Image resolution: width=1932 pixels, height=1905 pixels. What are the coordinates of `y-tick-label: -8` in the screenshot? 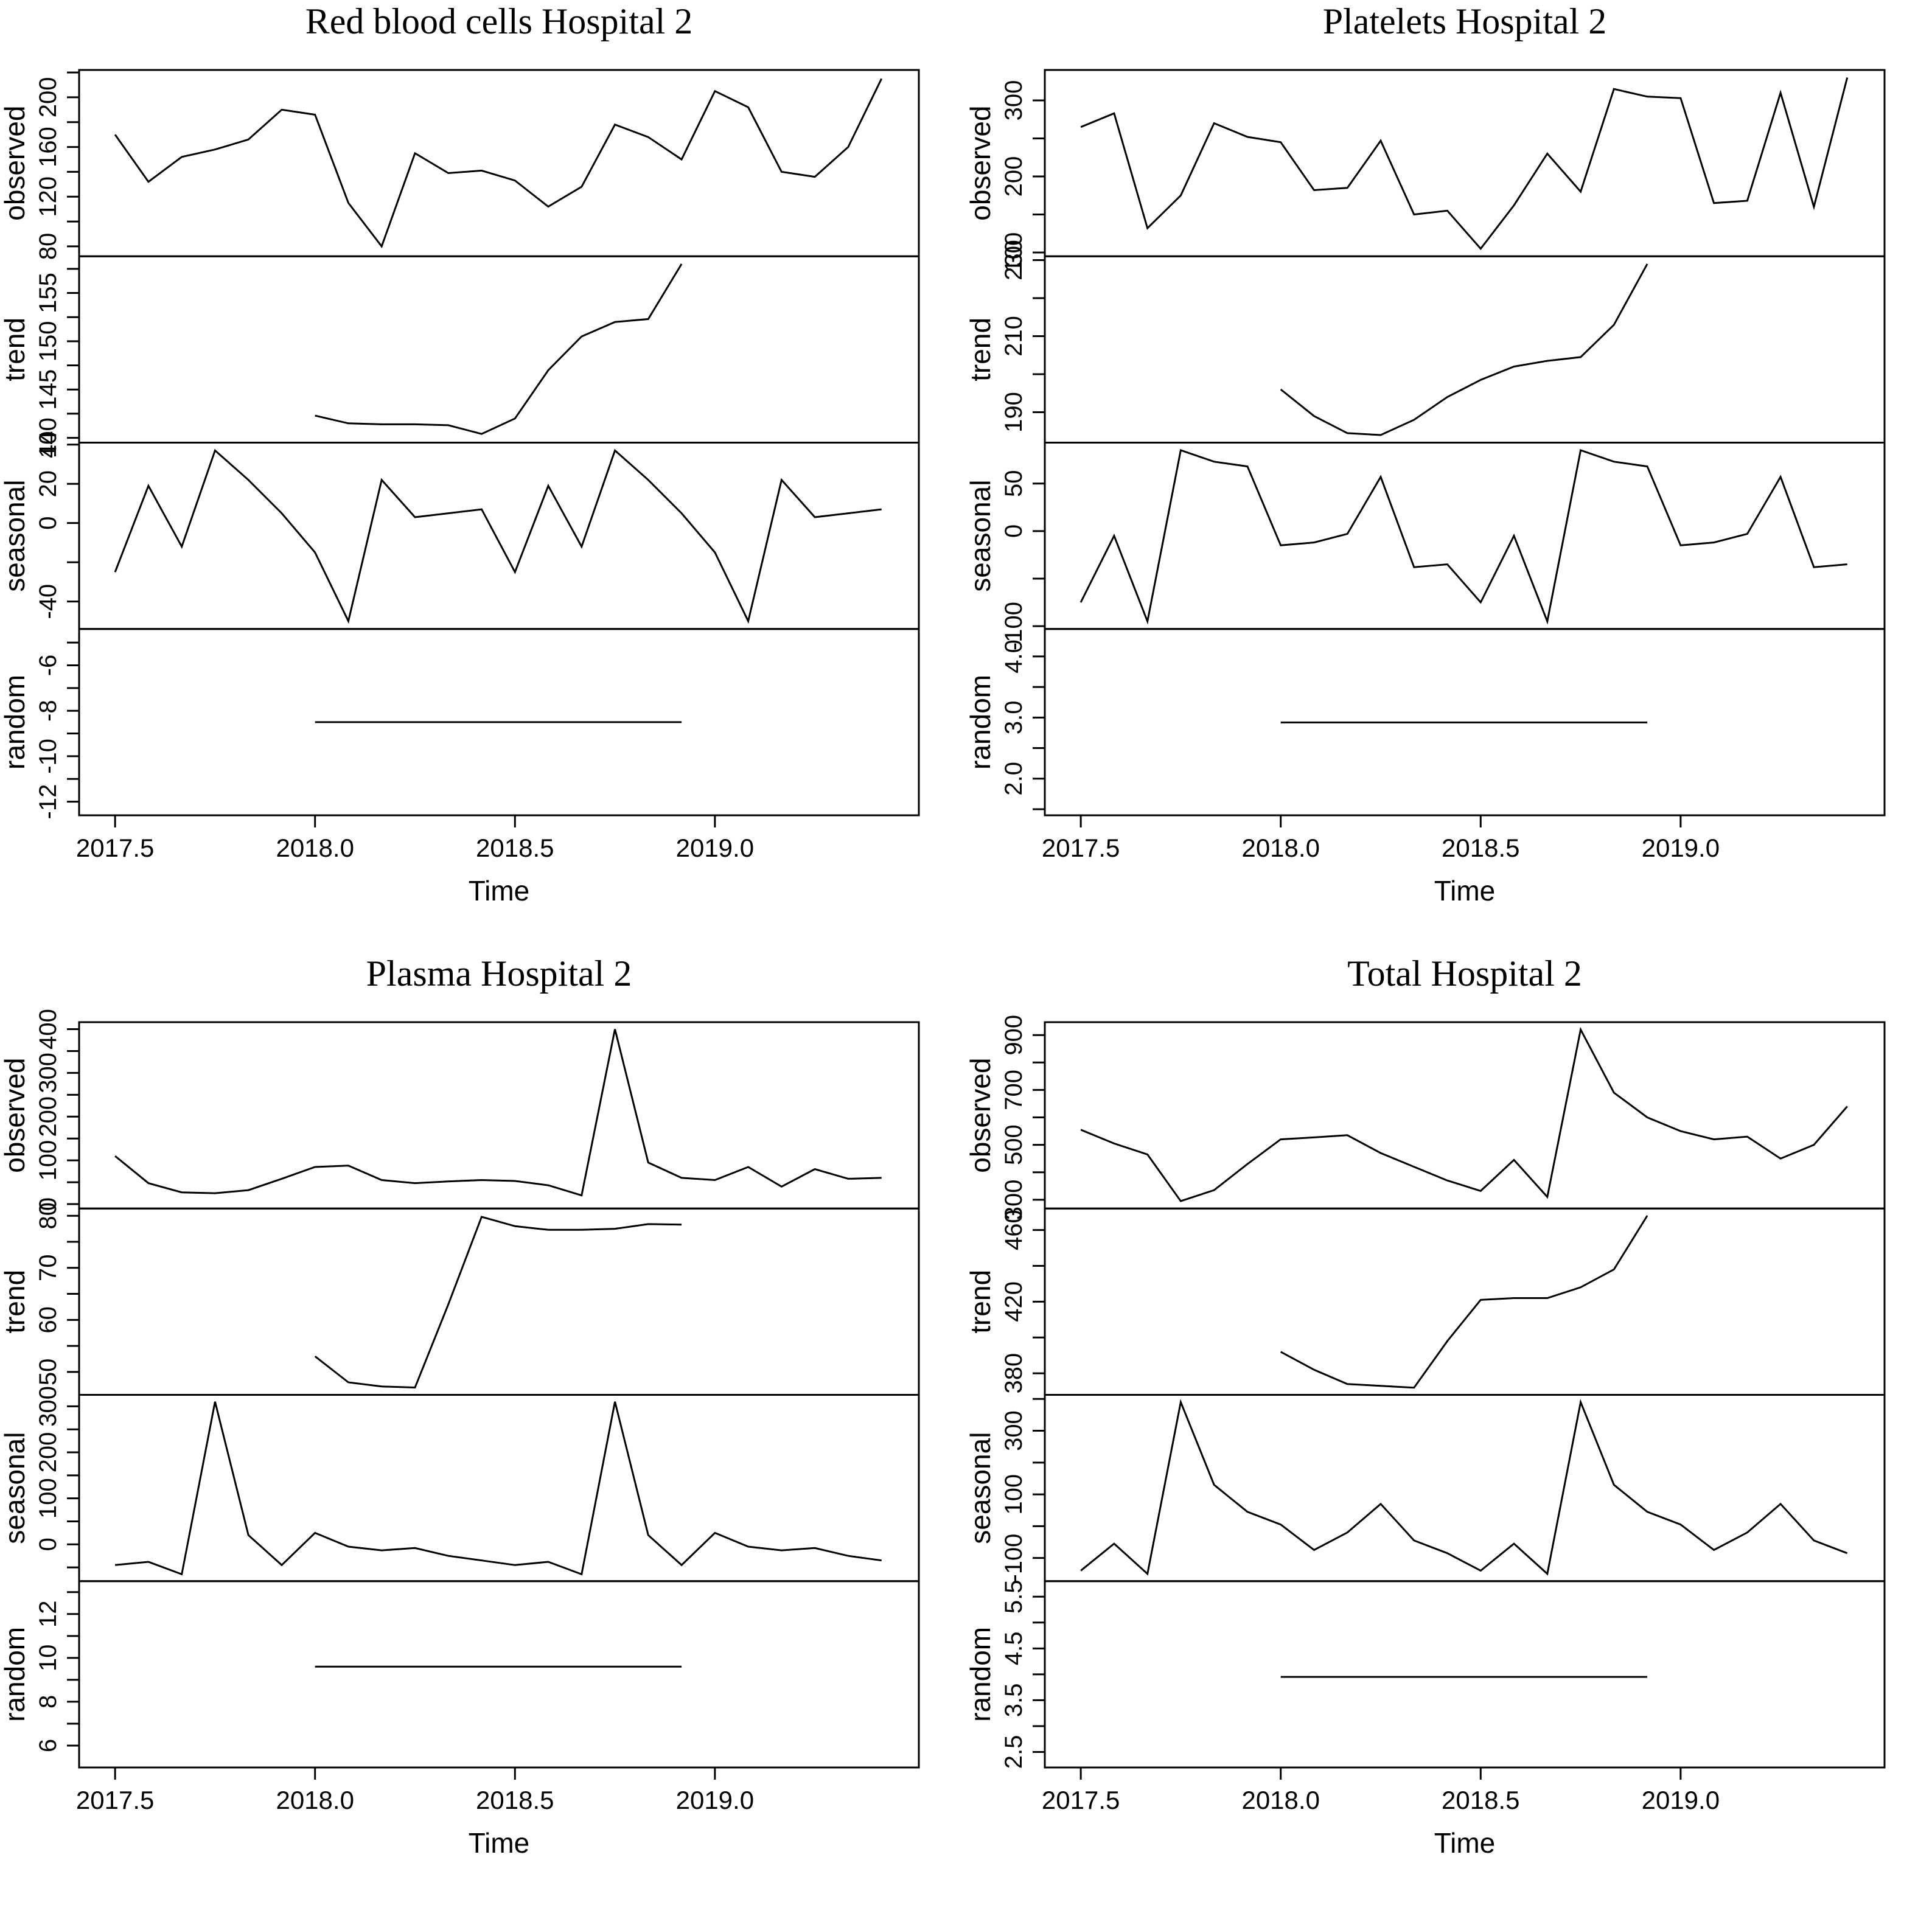 It's located at (48, 711).